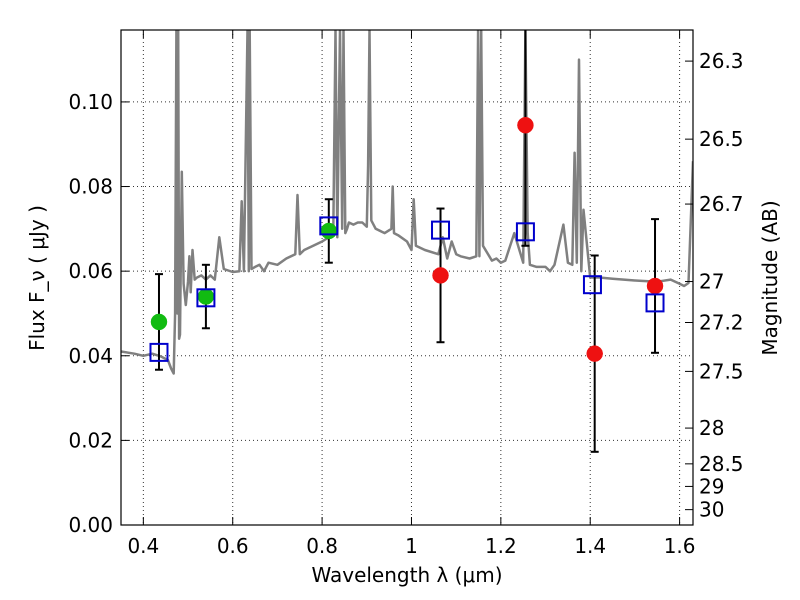 The image size is (800, 600). I want to click on x-tick-label: 1.4, so click(590, 546).